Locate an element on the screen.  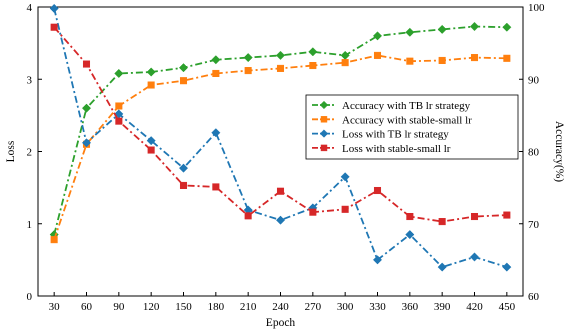
x-axis-title: Epoch is located at coordinates (281, 323).